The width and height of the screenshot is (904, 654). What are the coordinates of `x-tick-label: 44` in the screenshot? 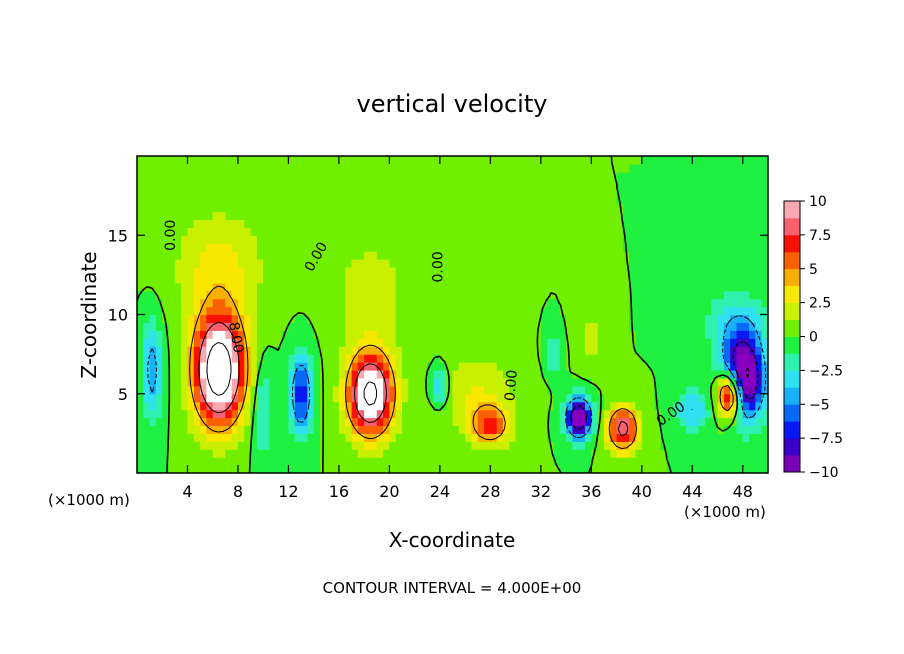 It's located at (692, 491).